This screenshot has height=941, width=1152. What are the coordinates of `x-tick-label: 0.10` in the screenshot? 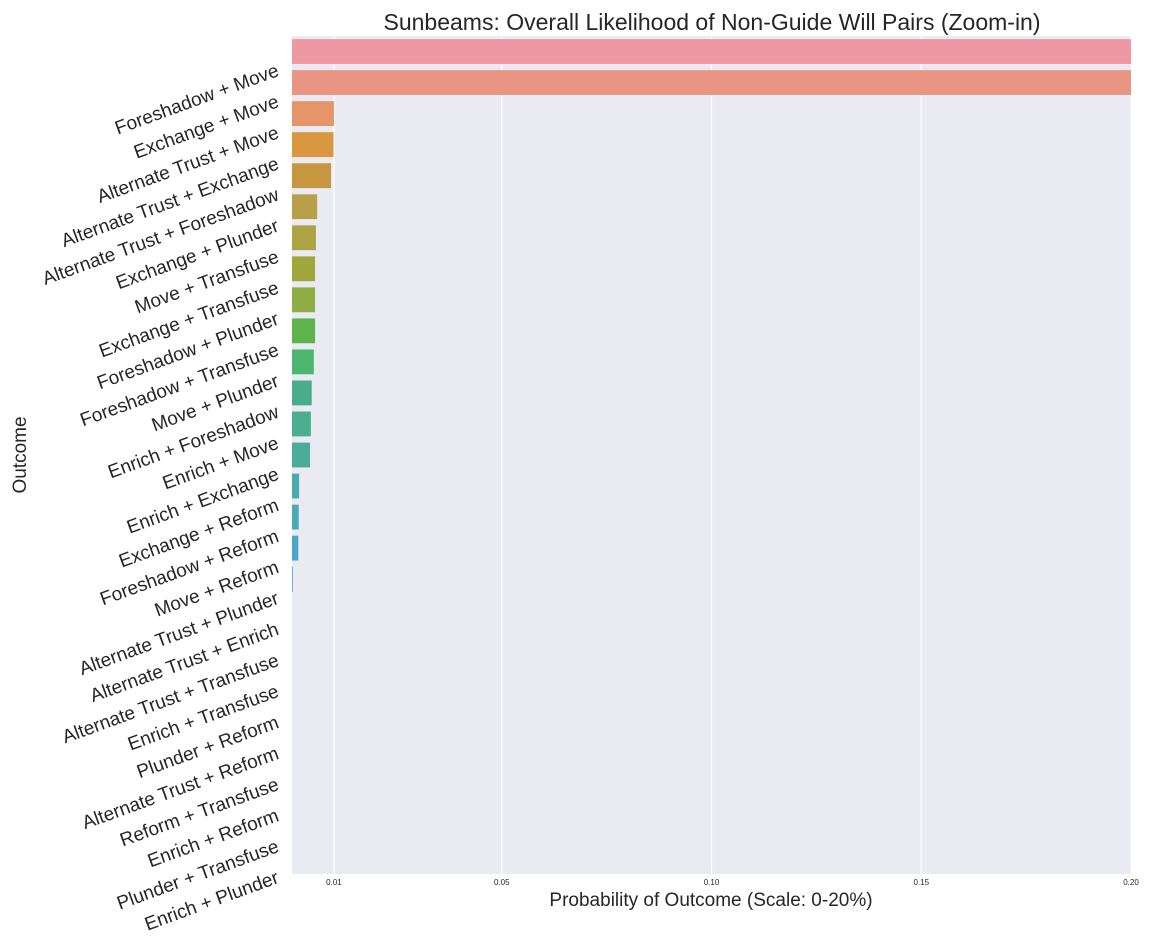 It's located at (712, 882).